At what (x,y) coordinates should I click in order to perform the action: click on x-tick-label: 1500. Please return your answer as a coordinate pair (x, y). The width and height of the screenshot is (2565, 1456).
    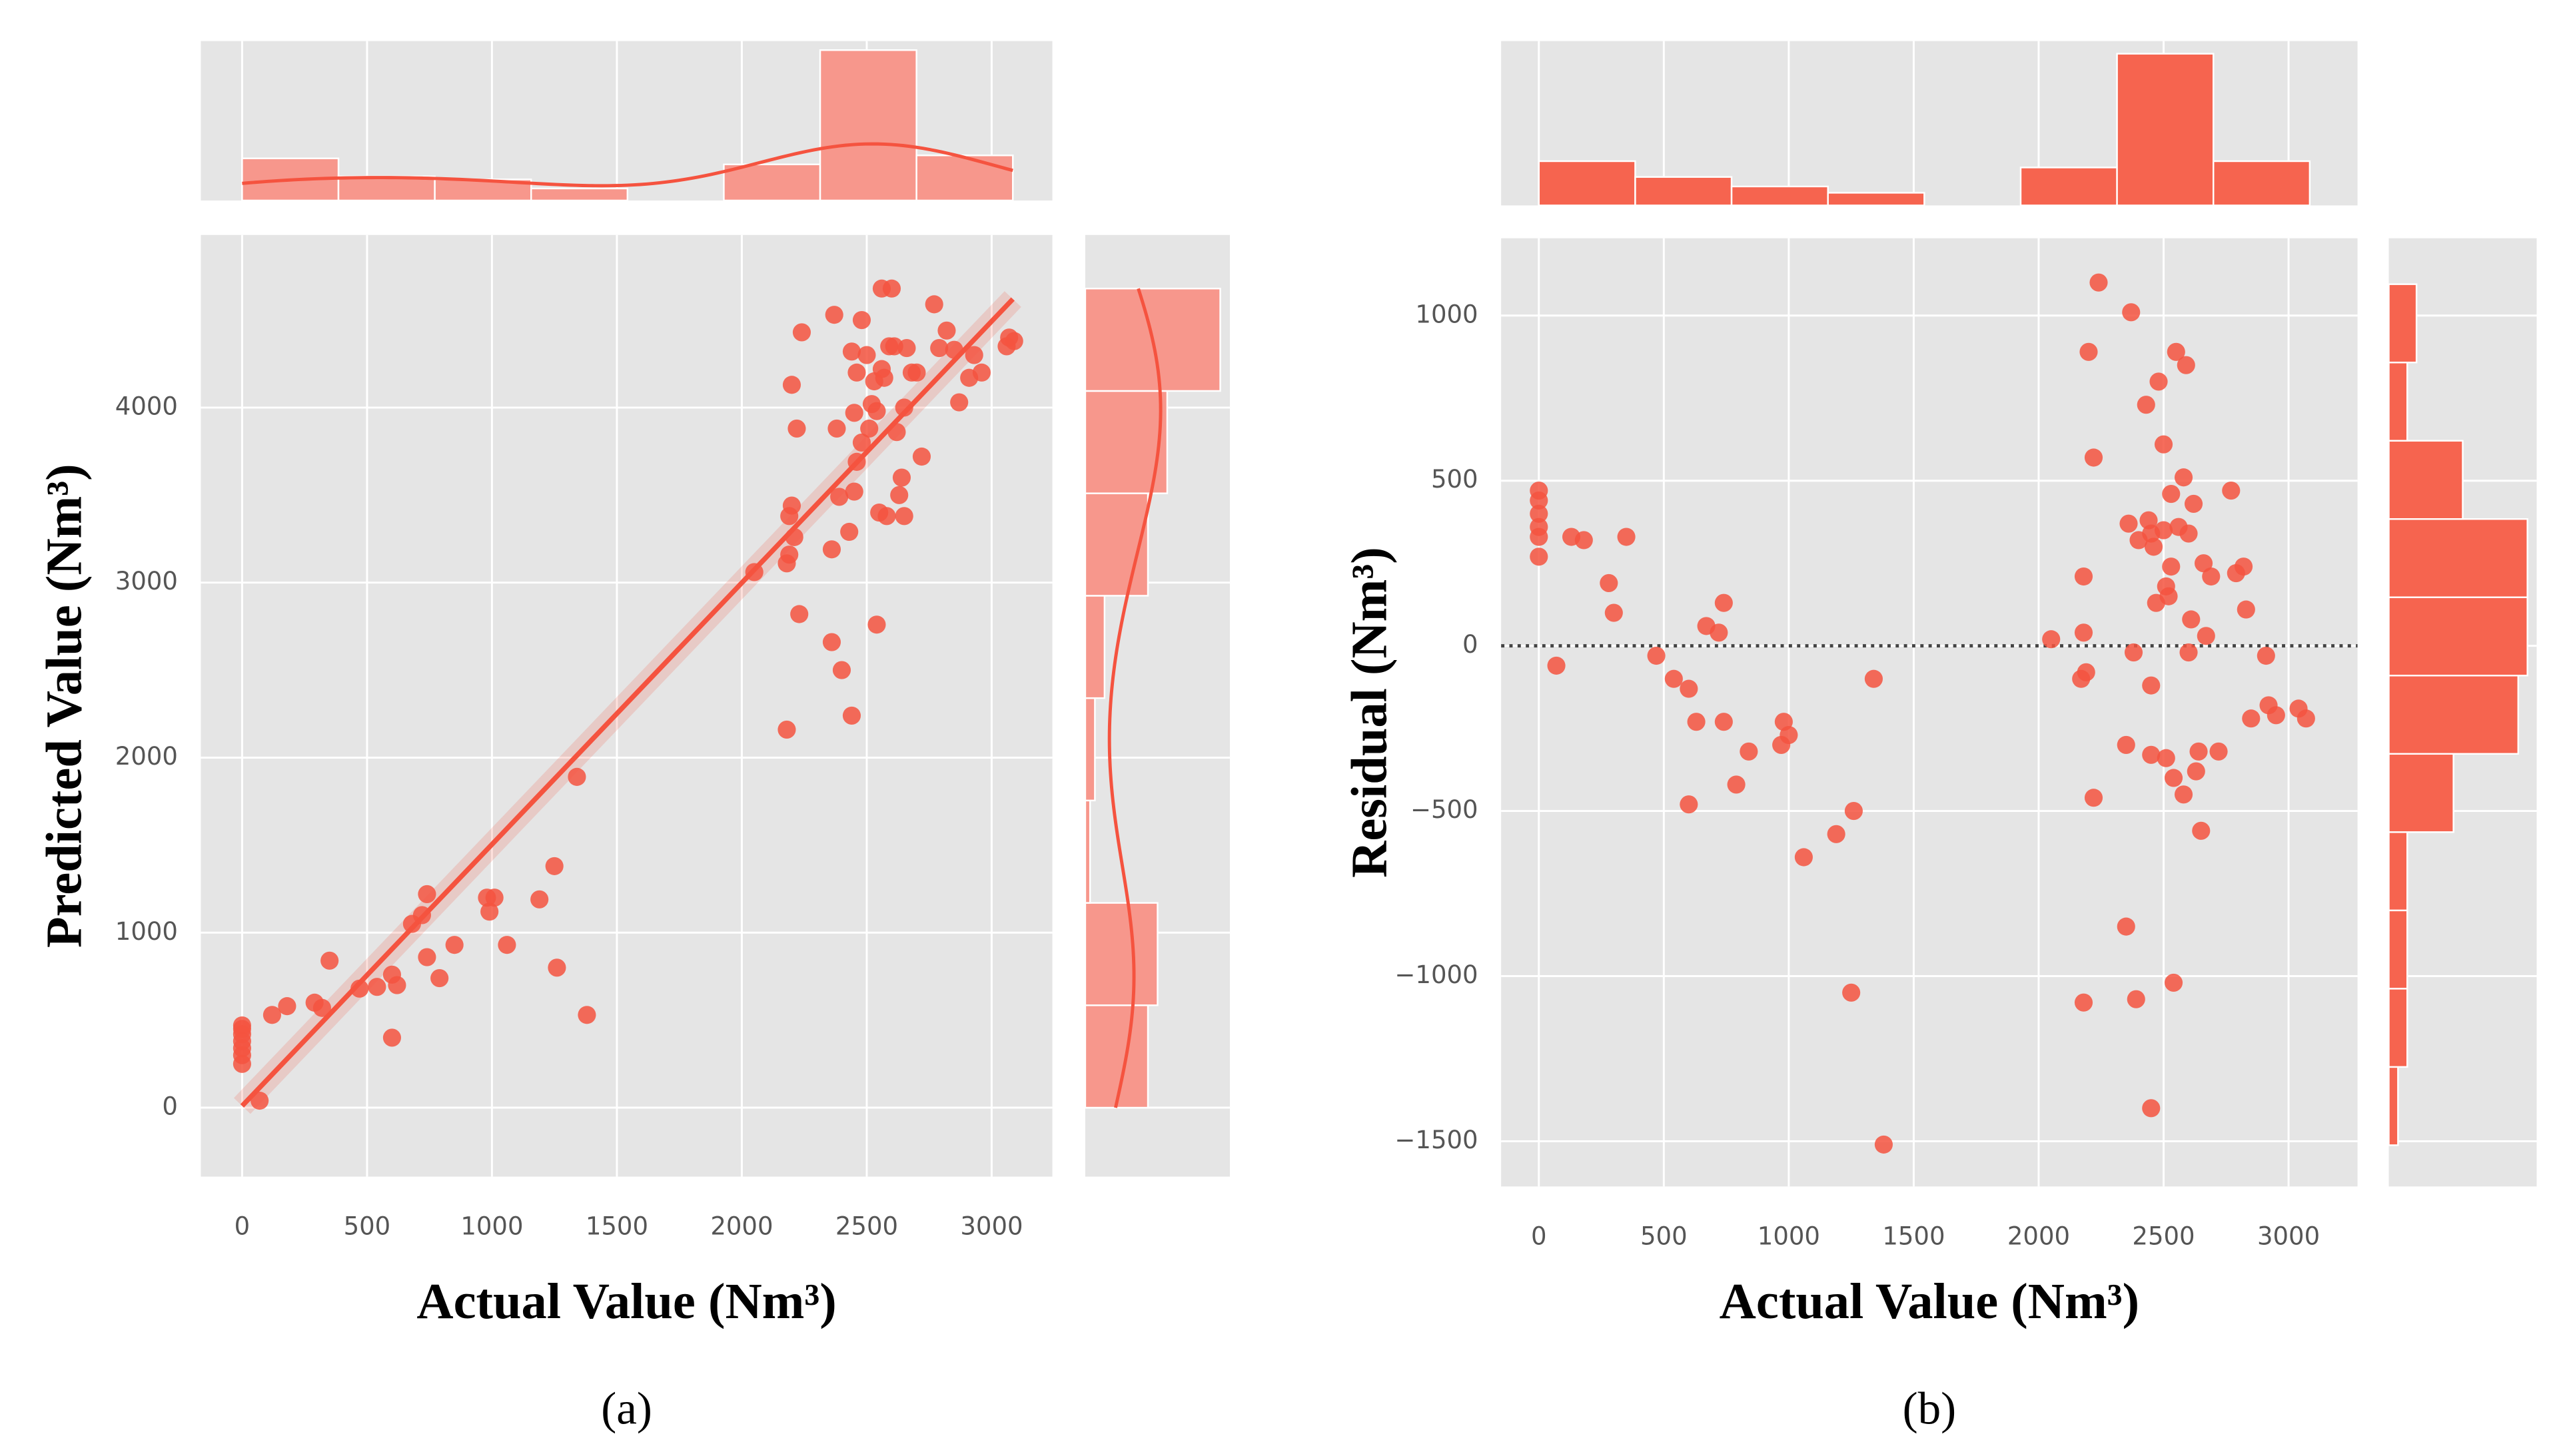
    Looking at the image, I should click on (1914, 1236).